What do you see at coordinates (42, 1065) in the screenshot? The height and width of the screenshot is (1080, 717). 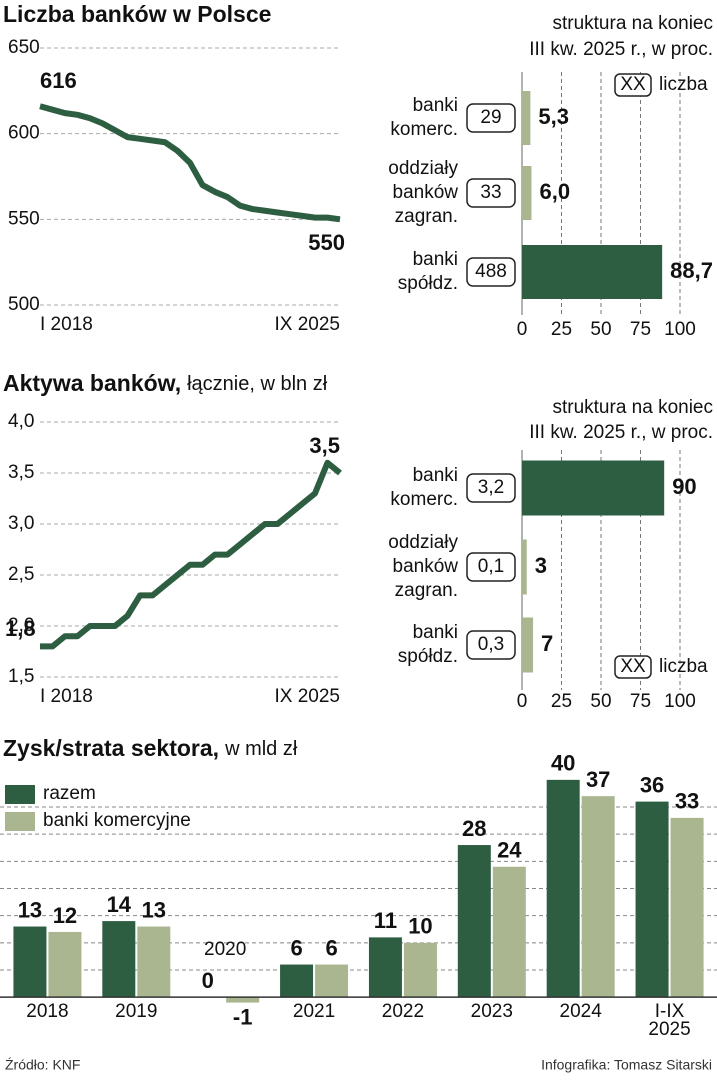 I see `source: Źródło: KNF` at bounding box center [42, 1065].